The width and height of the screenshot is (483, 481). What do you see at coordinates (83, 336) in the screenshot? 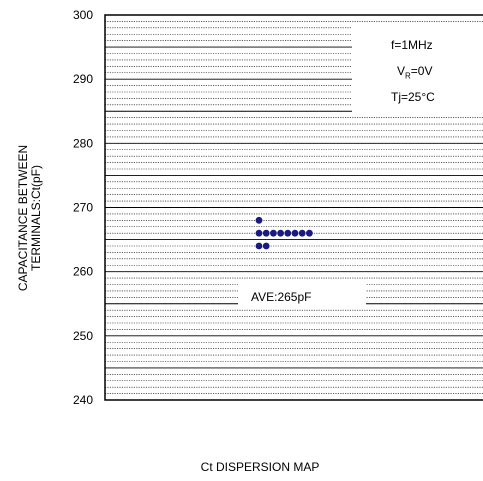
I see `y-tick-label: 250` at bounding box center [83, 336].